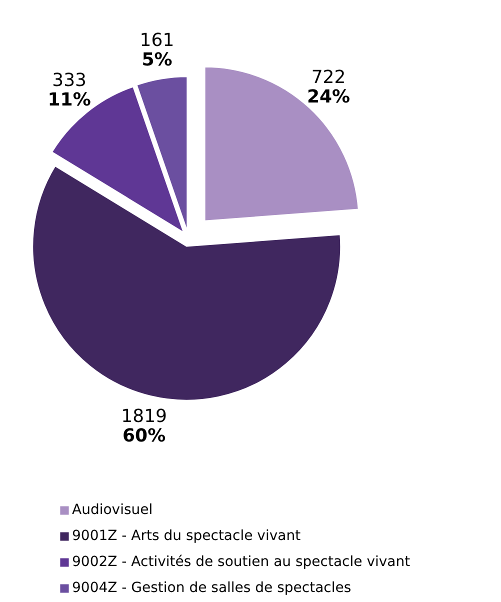  Describe the element at coordinates (112, 510) in the screenshot. I see `legend-label: Audiovisuel` at that location.